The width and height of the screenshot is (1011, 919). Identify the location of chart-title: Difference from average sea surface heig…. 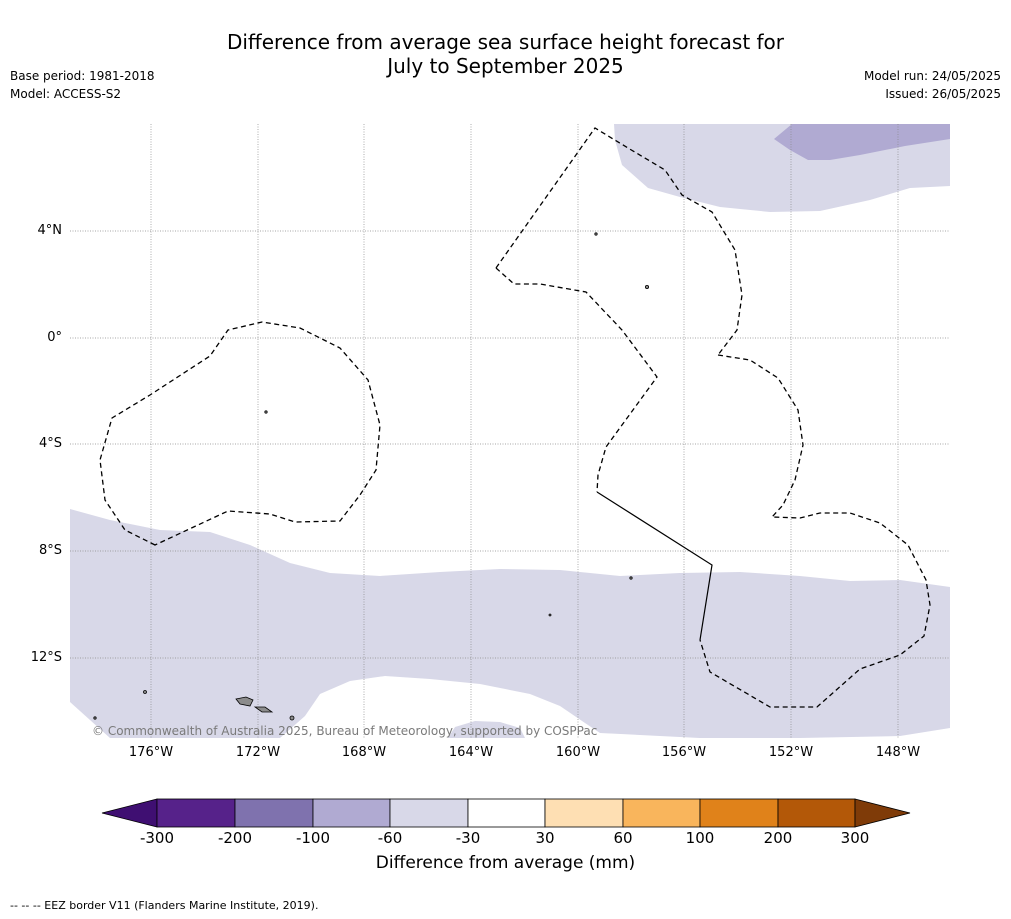
(505, 54).